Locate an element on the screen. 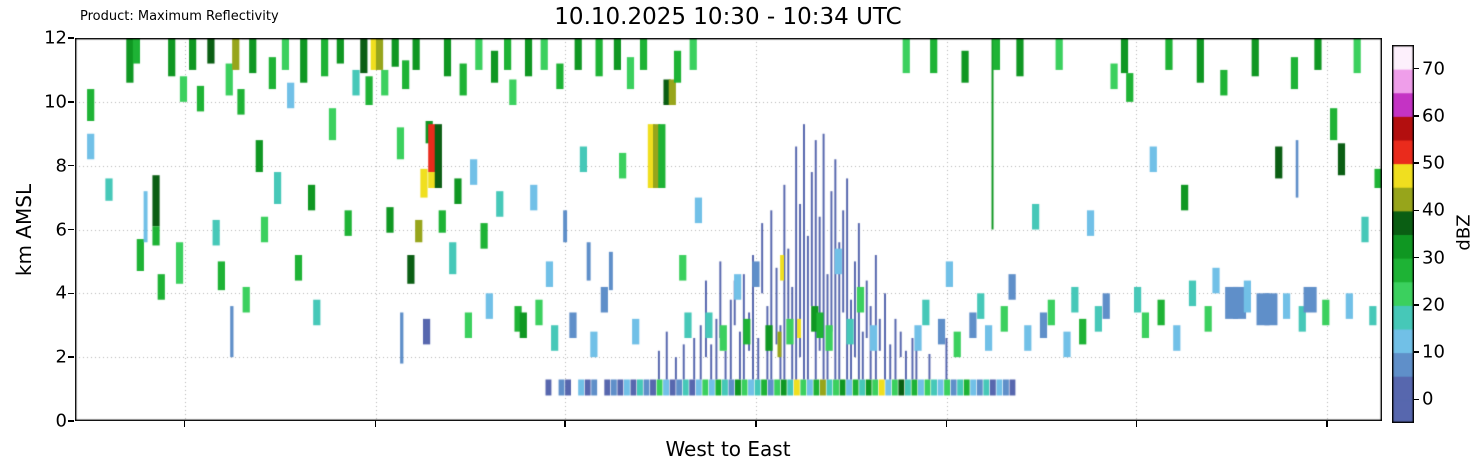  colorbar-tick-label: 30 is located at coordinates (1433, 258).